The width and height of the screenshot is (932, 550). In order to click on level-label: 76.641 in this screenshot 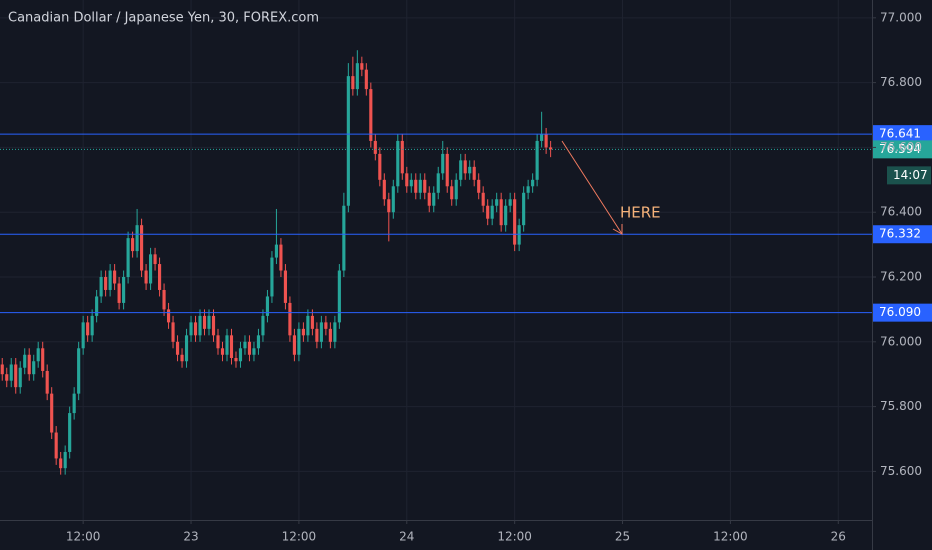, I will do `click(900, 134)`.